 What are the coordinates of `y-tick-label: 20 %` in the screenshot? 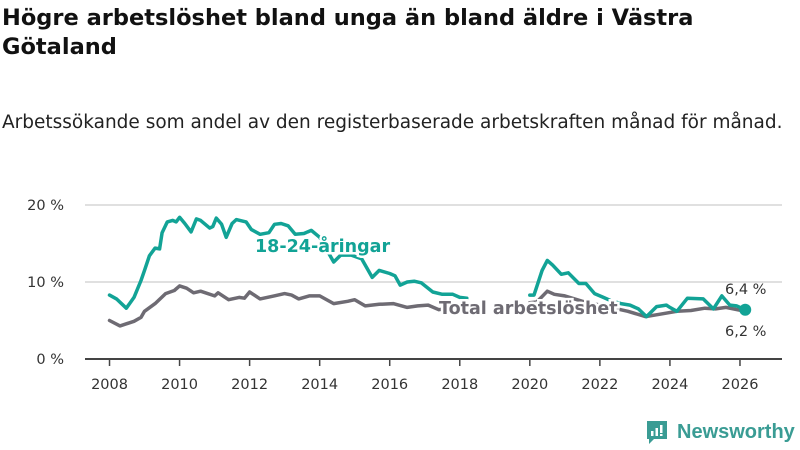 It's located at (45, 206).